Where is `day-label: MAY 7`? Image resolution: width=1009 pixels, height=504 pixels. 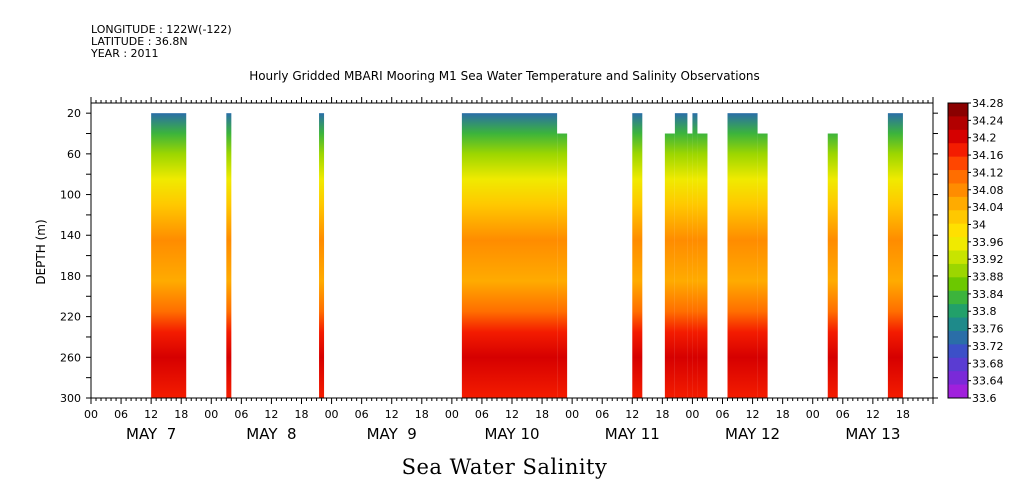
day-label: MAY 7 is located at coordinates (151, 434).